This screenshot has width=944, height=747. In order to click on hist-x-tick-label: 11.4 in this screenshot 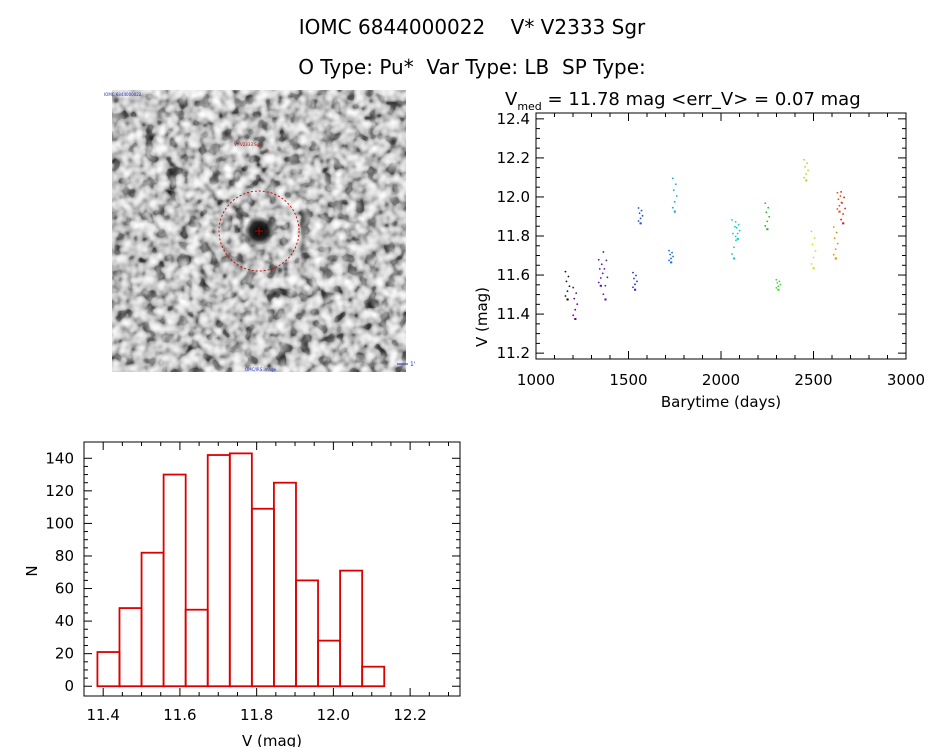, I will do `click(102, 715)`.